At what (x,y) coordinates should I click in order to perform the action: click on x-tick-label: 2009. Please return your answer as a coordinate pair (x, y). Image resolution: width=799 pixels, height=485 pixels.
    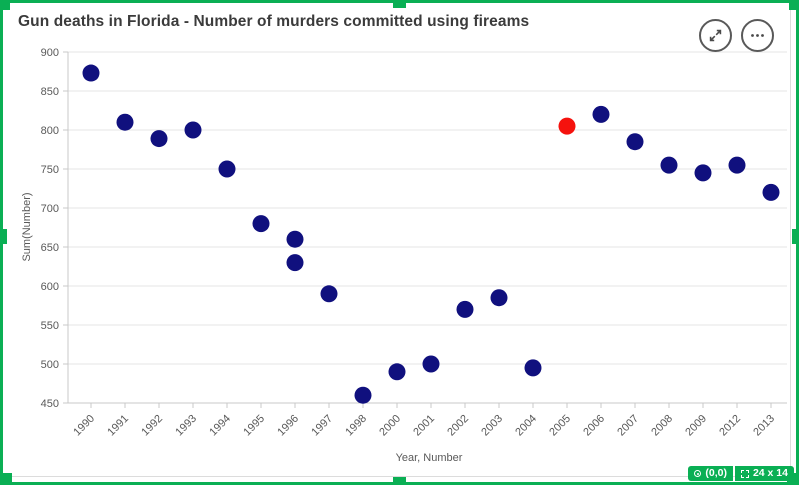
    Looking at the image, I should click on (696, 426).